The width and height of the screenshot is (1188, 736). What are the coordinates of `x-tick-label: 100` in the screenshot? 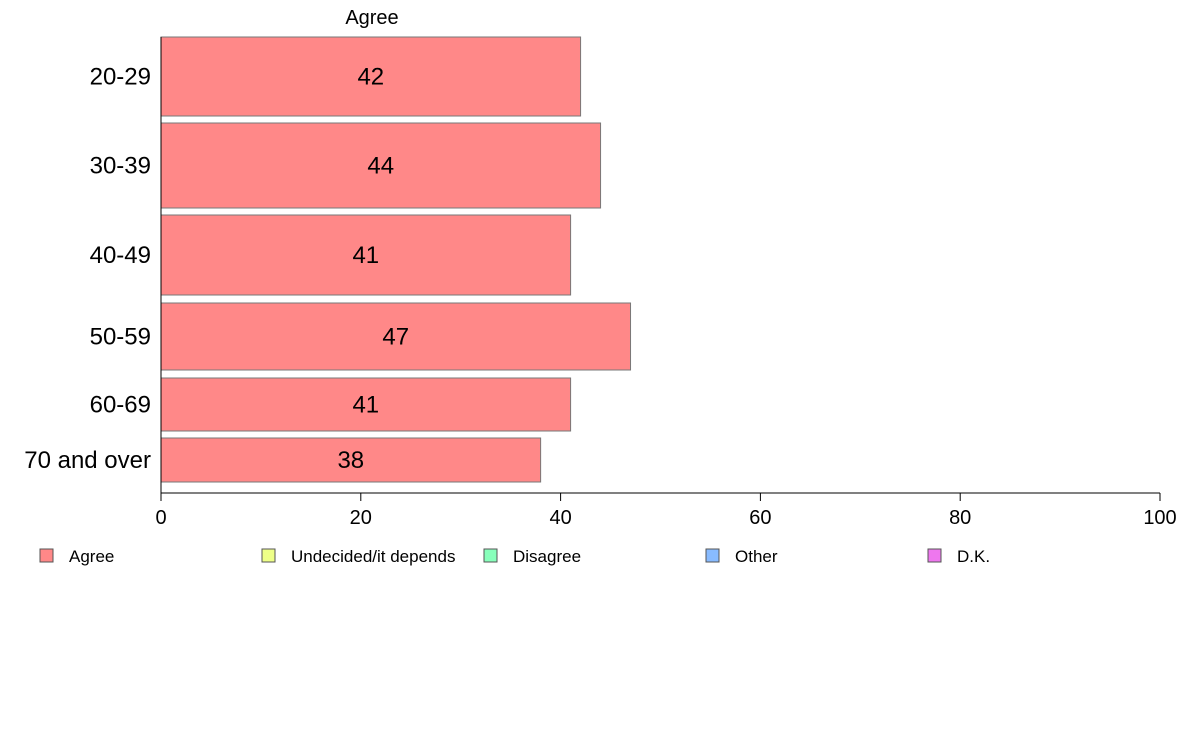 It's located at (1159, 518).